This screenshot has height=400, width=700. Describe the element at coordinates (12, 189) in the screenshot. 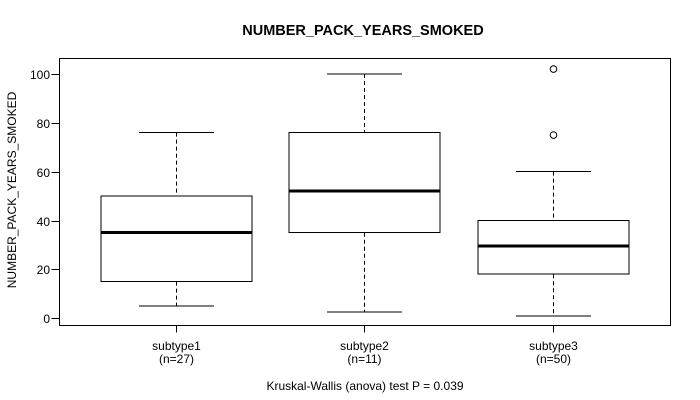

I see `y-axis-title: NUMBER_PACK_YEARS_SMOKED` at that location.